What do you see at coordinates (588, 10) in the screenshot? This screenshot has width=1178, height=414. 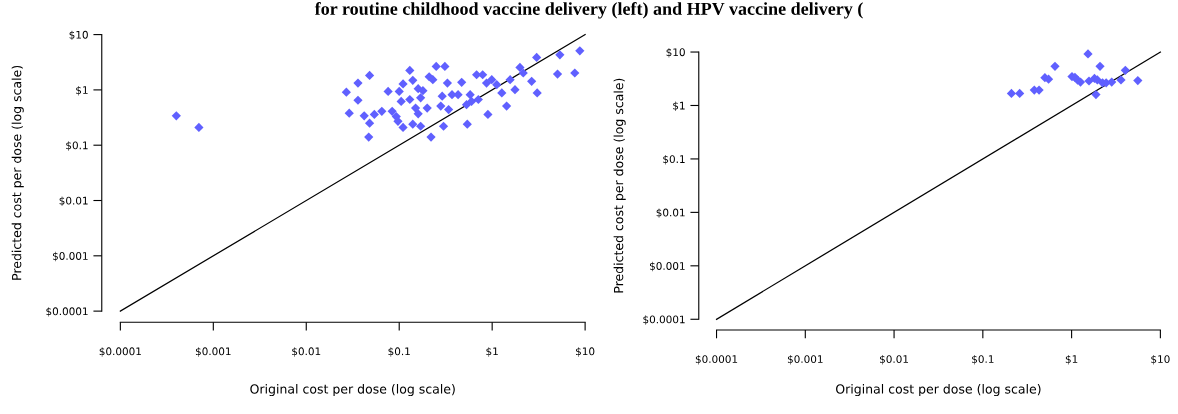 I see `text: for routine childhood vaccine delivery (left) and HPV vaccine delivery (` at bounding box center [588, 10].